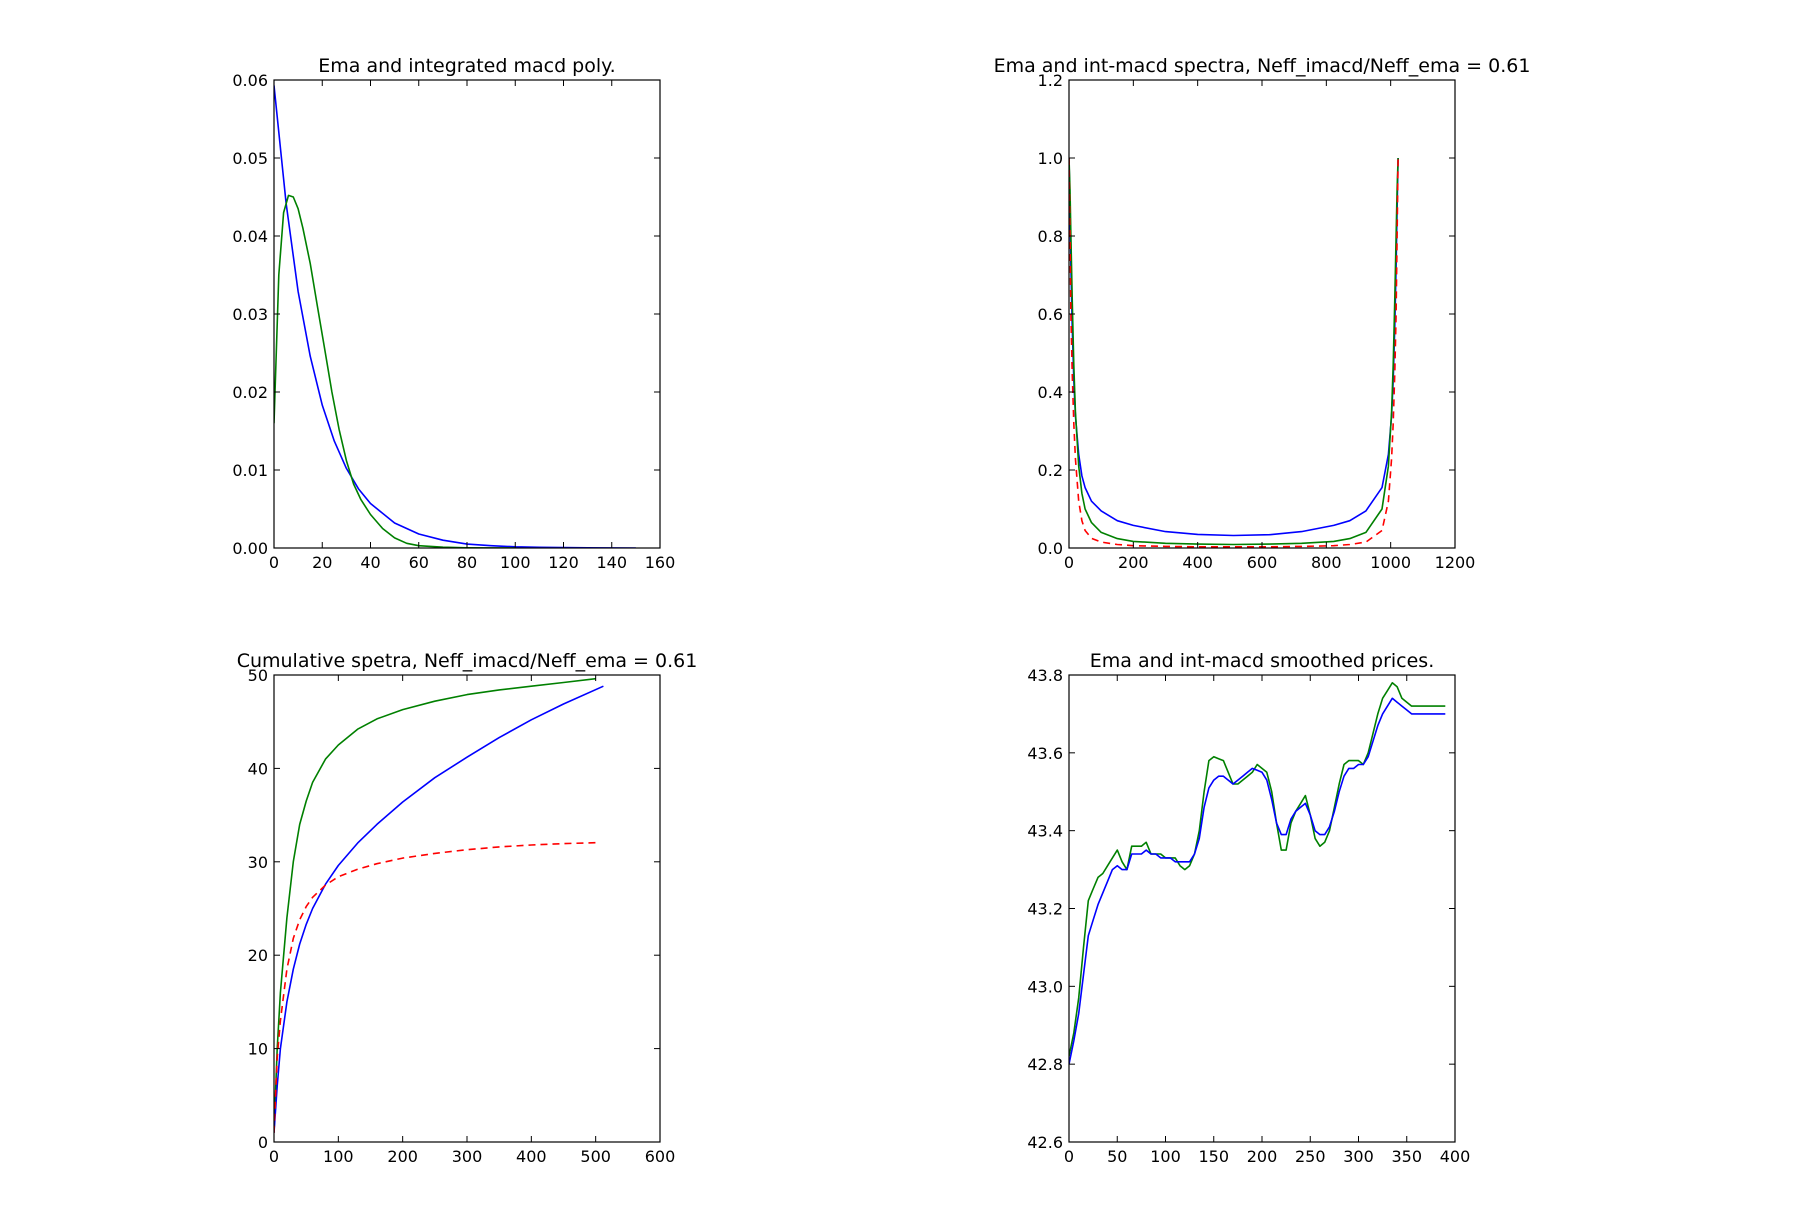 The image size is (1797, 1207). I want to click on y-tick-label: 1.0, so click(1050, 158).